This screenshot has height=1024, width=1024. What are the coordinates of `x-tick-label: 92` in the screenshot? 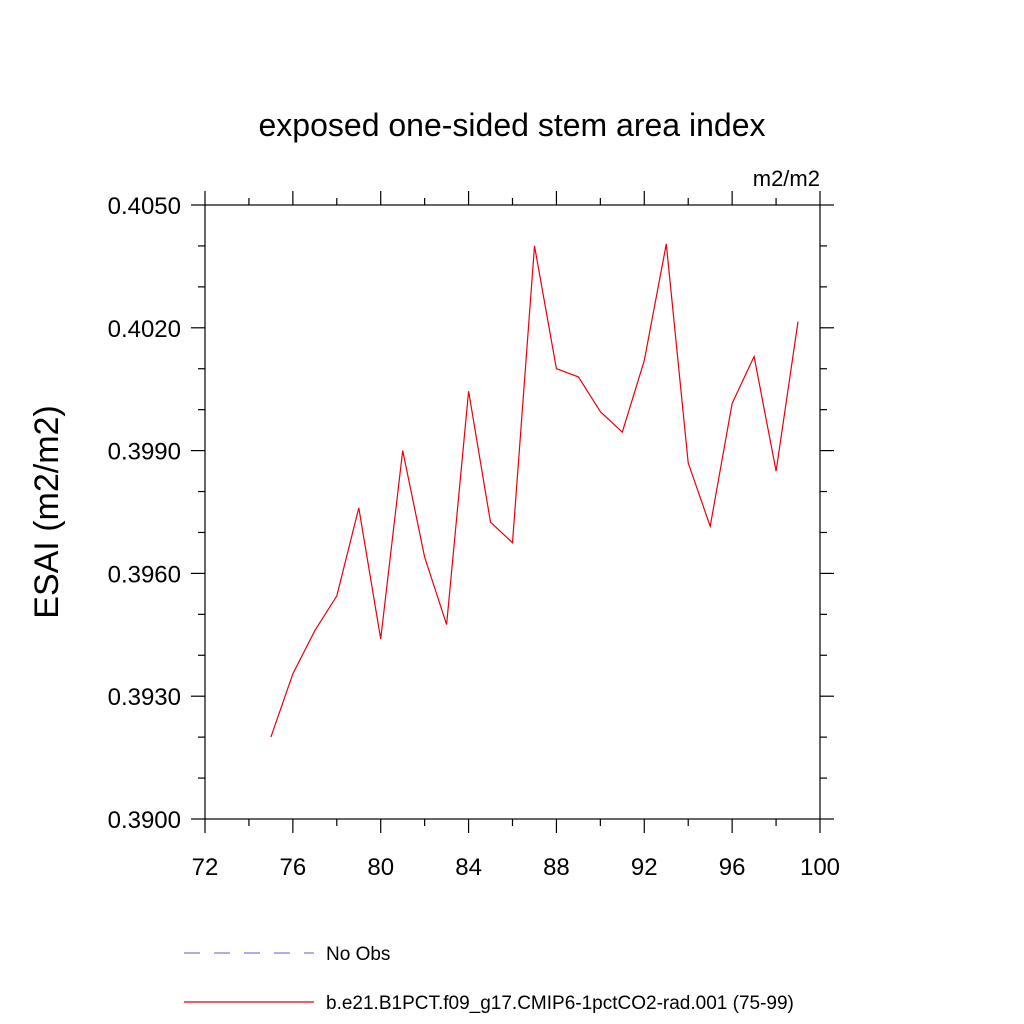 It's located at (644, 867).